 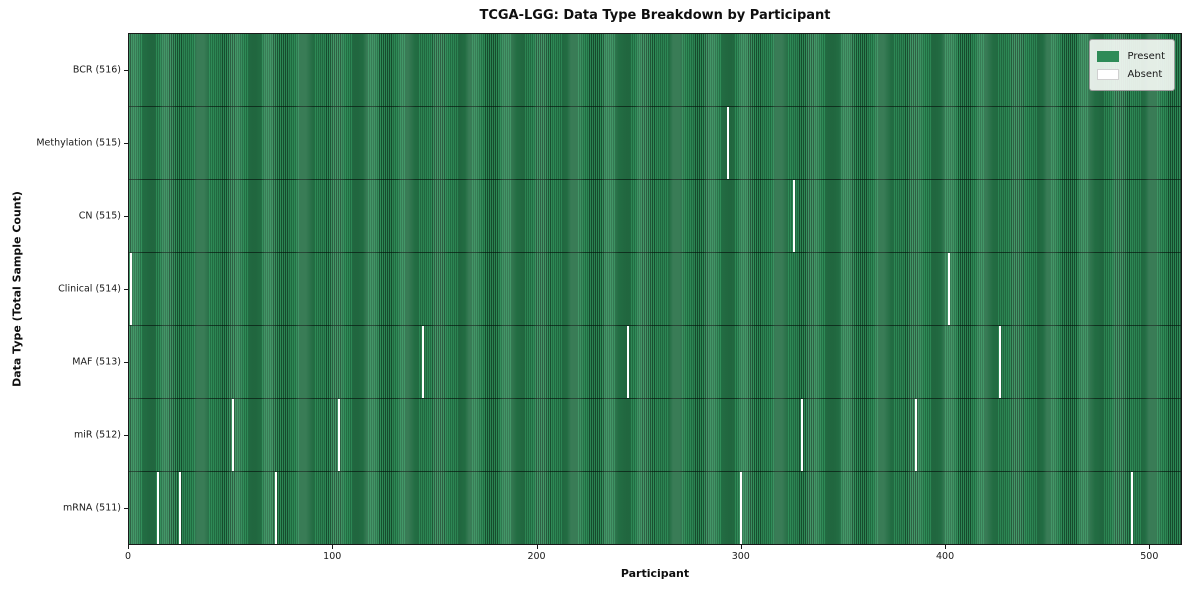 I want to click on presence-row-mrna, so click(x=655, y=508).